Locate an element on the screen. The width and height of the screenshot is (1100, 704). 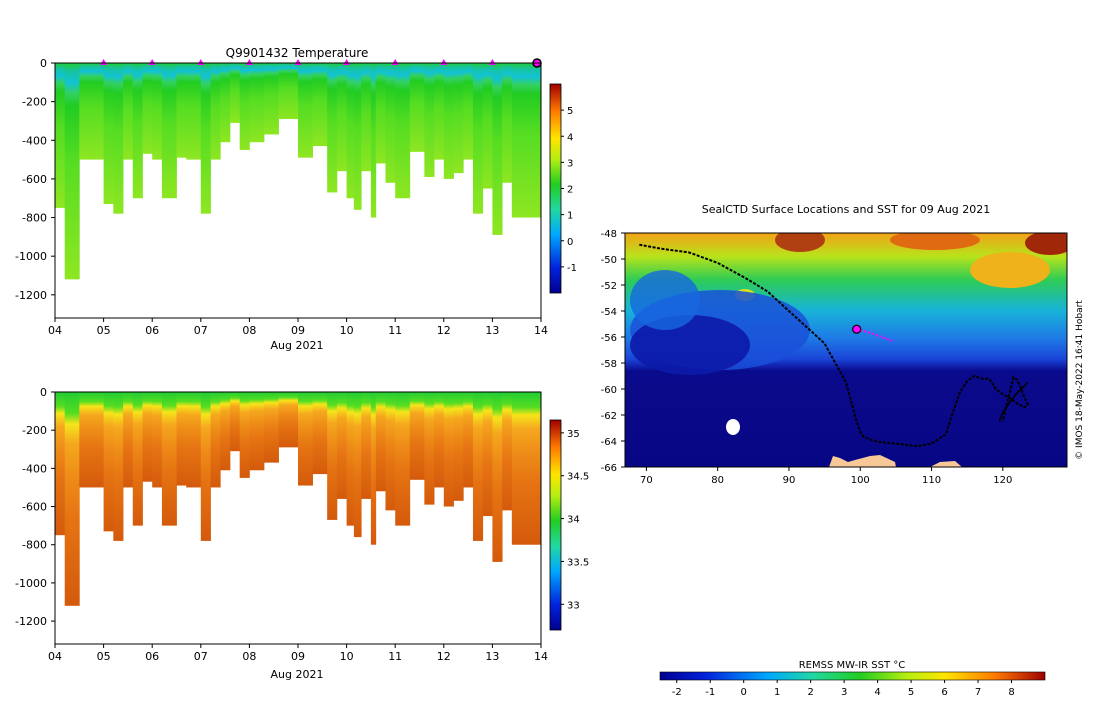
x-tick-label: 11 is located at coordinates (395, 656).